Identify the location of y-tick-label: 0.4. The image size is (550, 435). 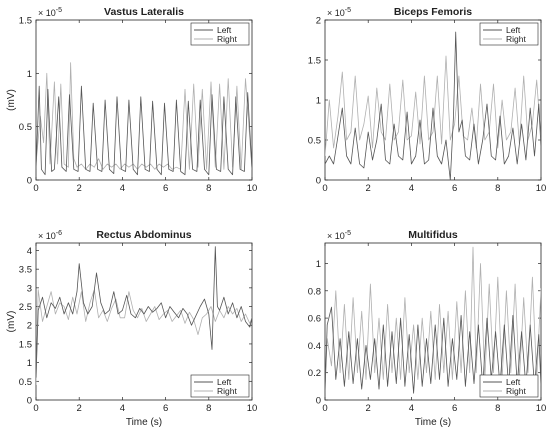
(314, 346).